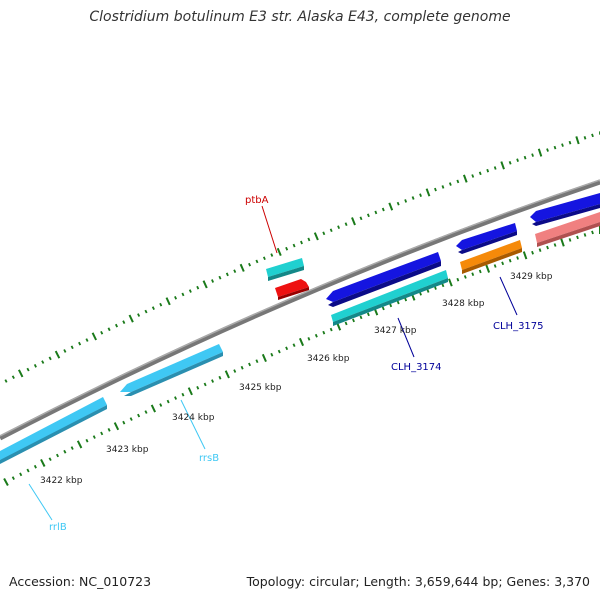  What do you see at coordinates (61, 481) in the screenshot?
I see `tick-label: 3422 kbp` at bounding box center [61, 481].